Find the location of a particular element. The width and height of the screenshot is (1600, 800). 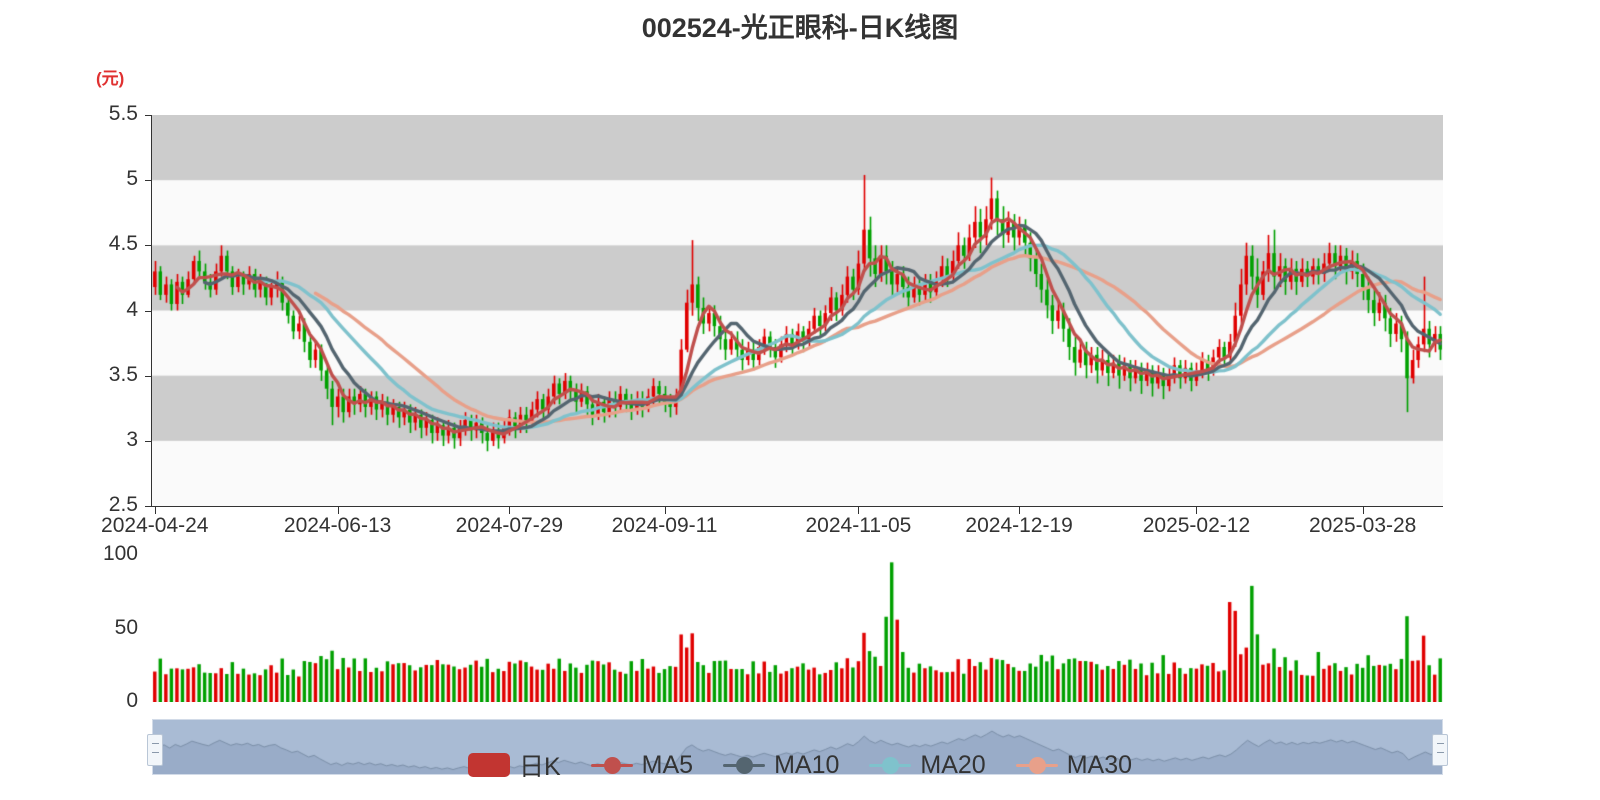

price-x-tick-label: 2024-12-19 is located at coordinates (1019, 525).